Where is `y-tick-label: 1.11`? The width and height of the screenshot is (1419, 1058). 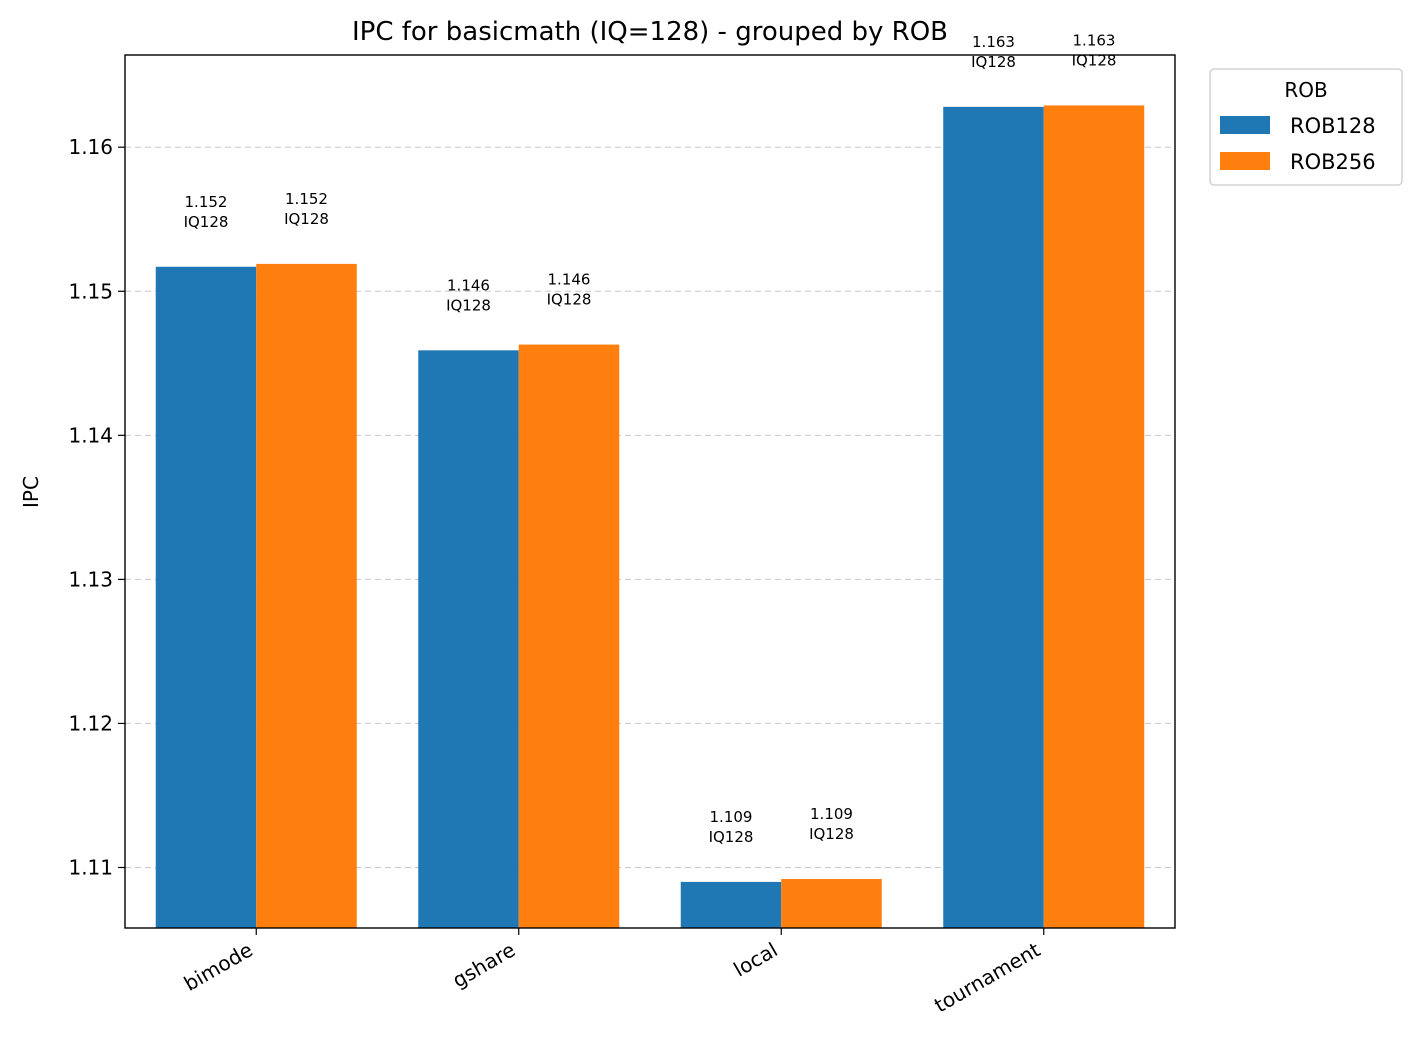
y-tick-label: 1.11 is located at coordinates (90, 867).